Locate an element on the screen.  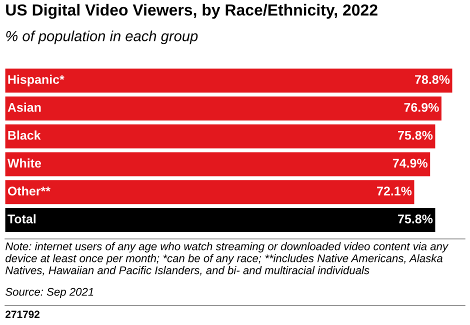
text: 271792 is located at coordinates (23, 314).